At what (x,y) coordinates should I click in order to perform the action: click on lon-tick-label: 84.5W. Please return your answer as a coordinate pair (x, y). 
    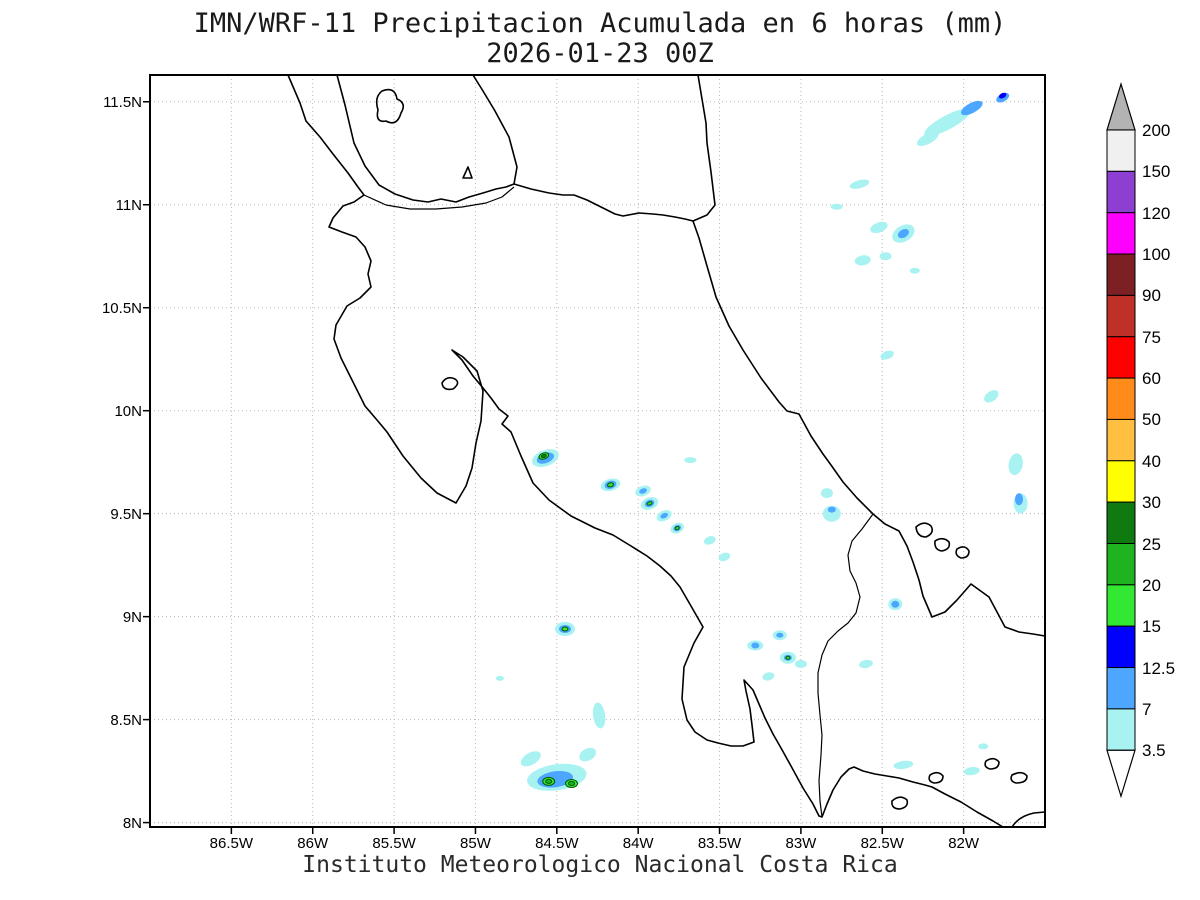
    Looking at the image, I should click on (557, 843).